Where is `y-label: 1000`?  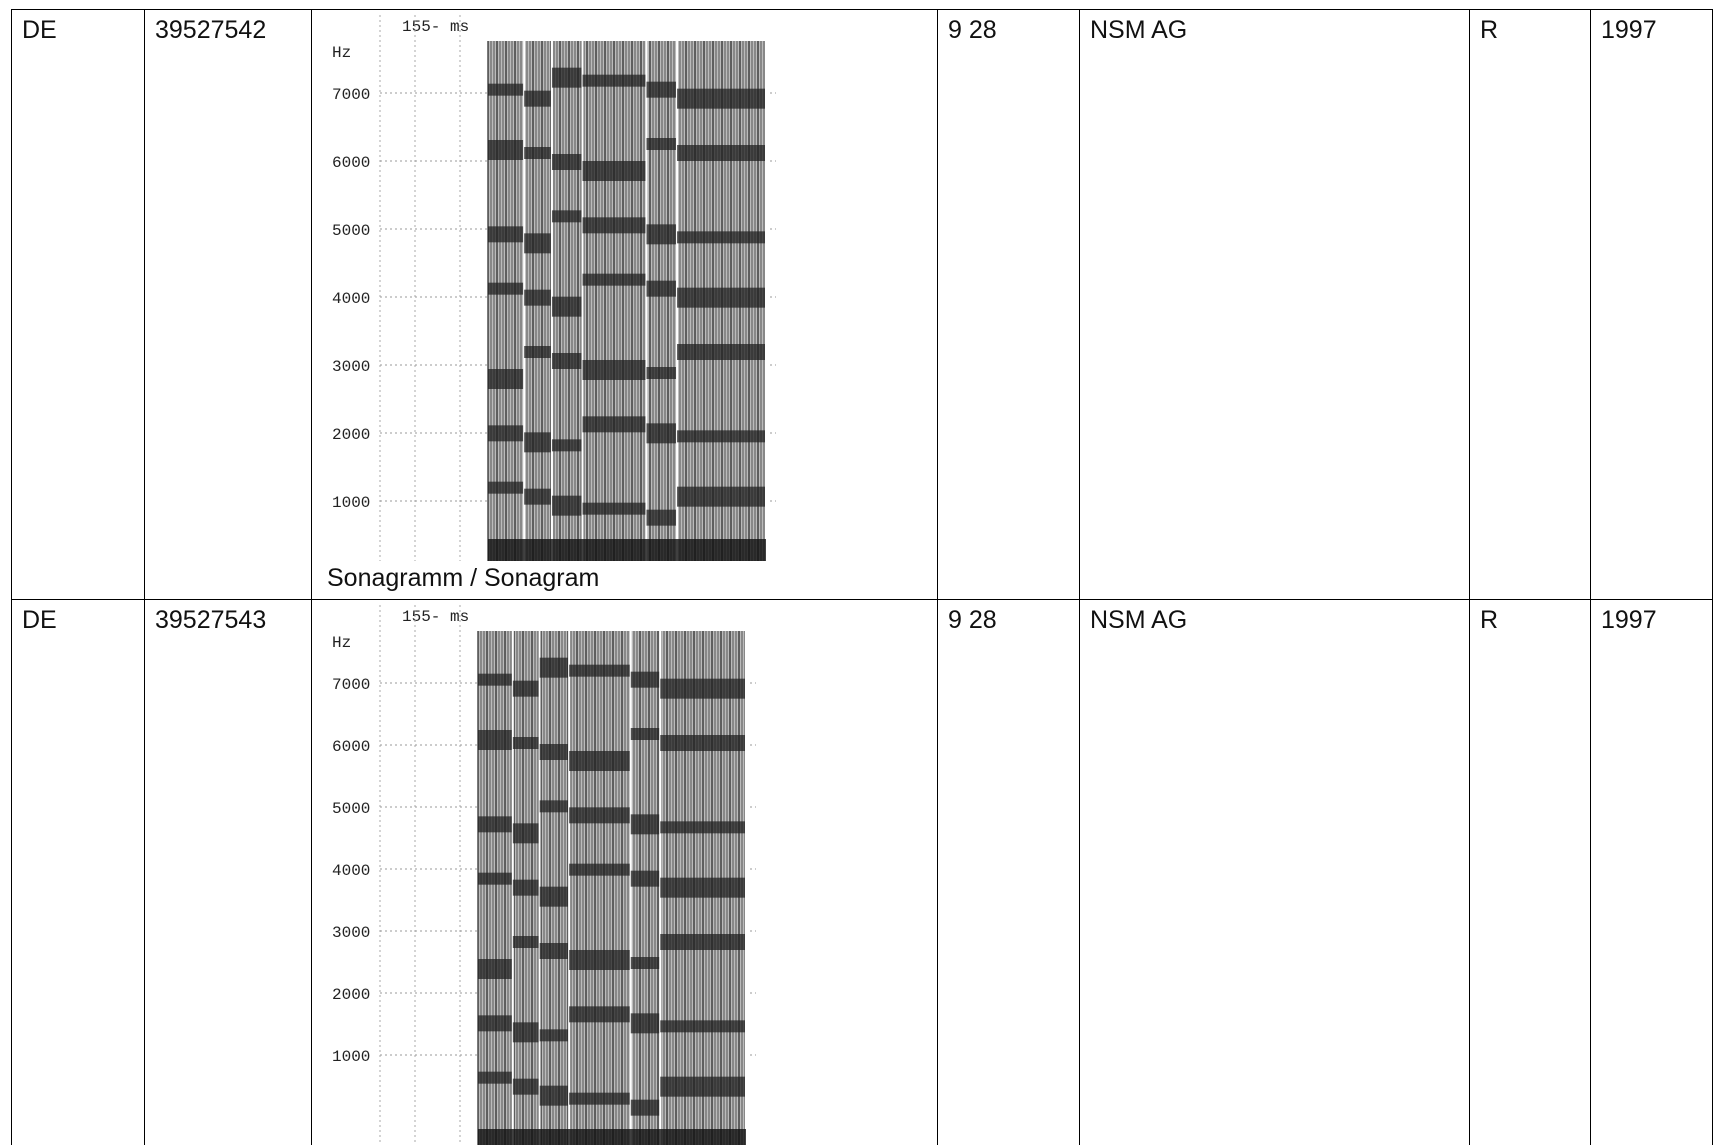 y-label: 1000 is located at coordinates (351, 503).